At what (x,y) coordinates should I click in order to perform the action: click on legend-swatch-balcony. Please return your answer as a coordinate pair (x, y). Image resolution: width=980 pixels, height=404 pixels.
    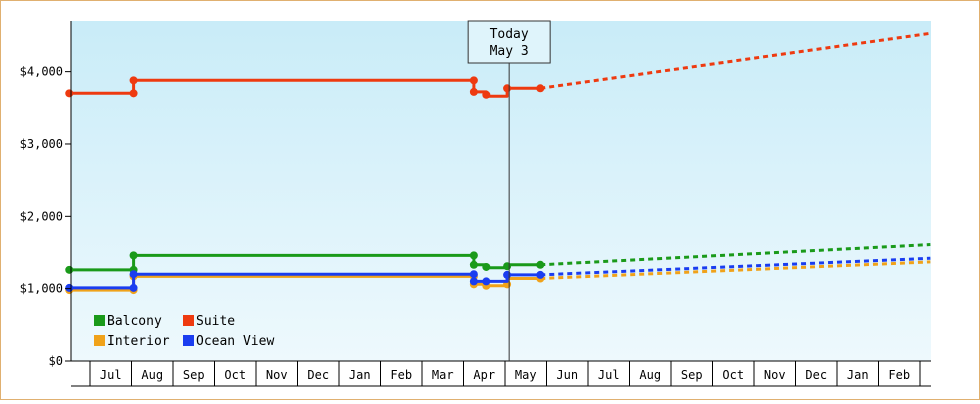
    Looking at the image, I should click on (99, 320).